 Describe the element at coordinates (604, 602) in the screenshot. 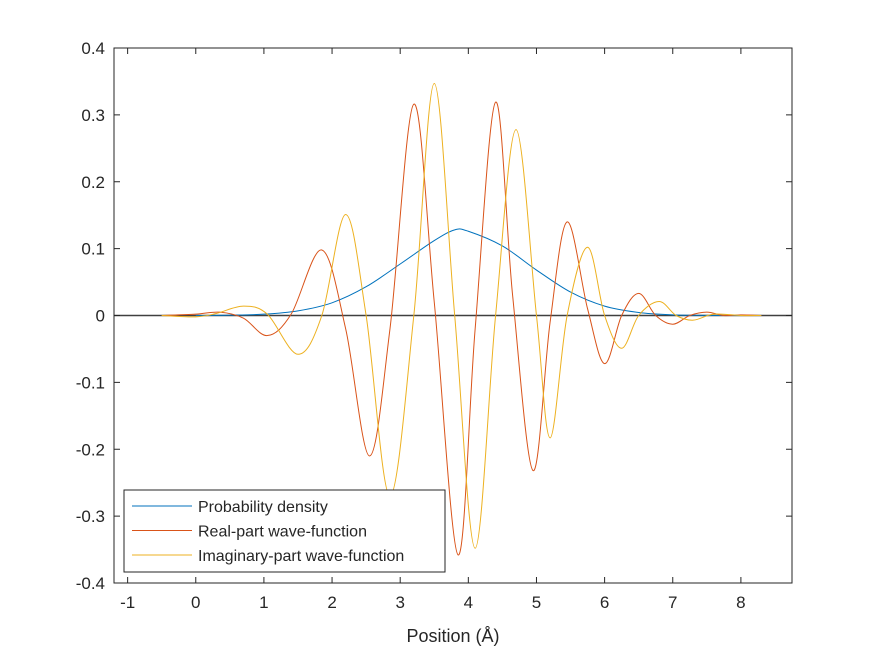

I see `x-tick-label: 6` at that location.